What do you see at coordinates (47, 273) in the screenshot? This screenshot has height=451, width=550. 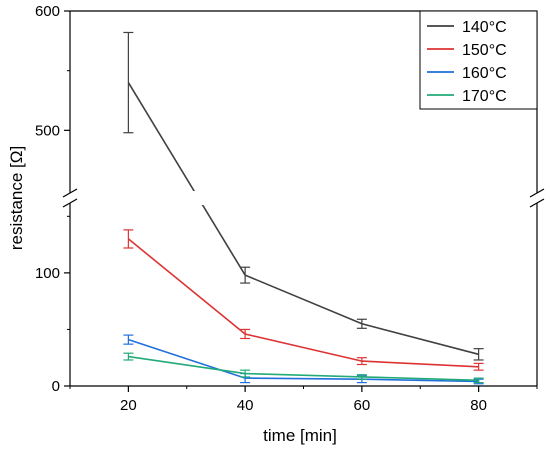 I see `y-tick-label: 100` at bounding box center [47, 273].